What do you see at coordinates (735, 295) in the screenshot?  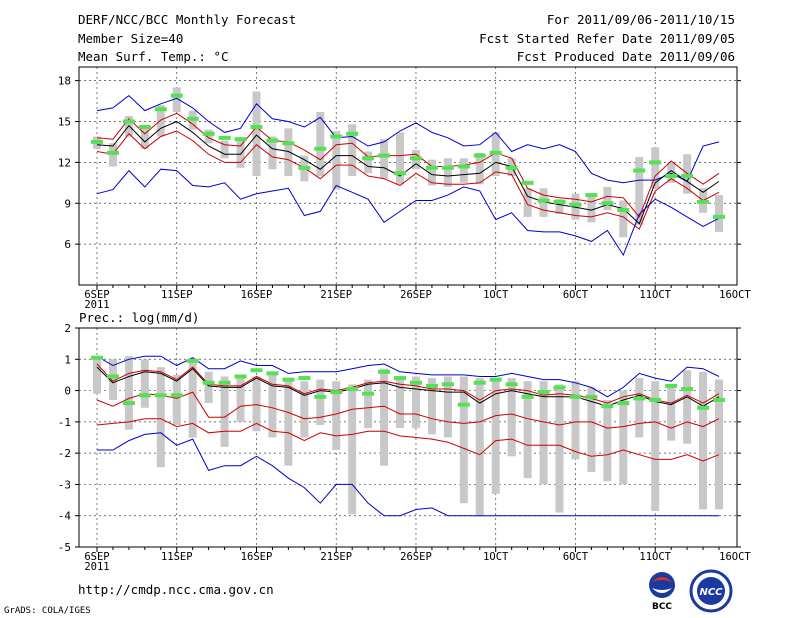 I see `x-tick-label: 16OCT` at bounding box center [735, 295].